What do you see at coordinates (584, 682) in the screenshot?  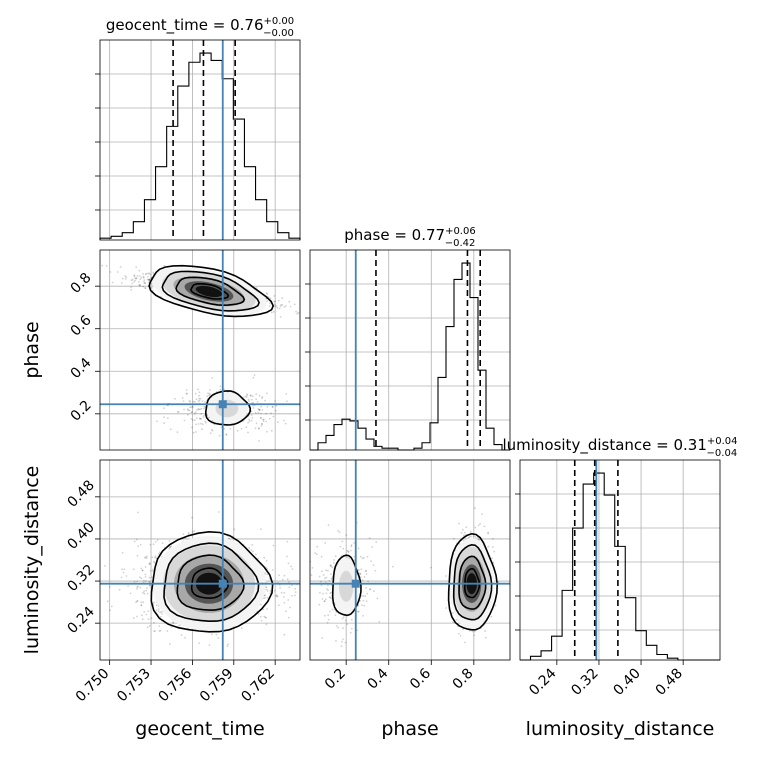 I see `x-tick-label: 0.32` at bounding box center [584, 682].